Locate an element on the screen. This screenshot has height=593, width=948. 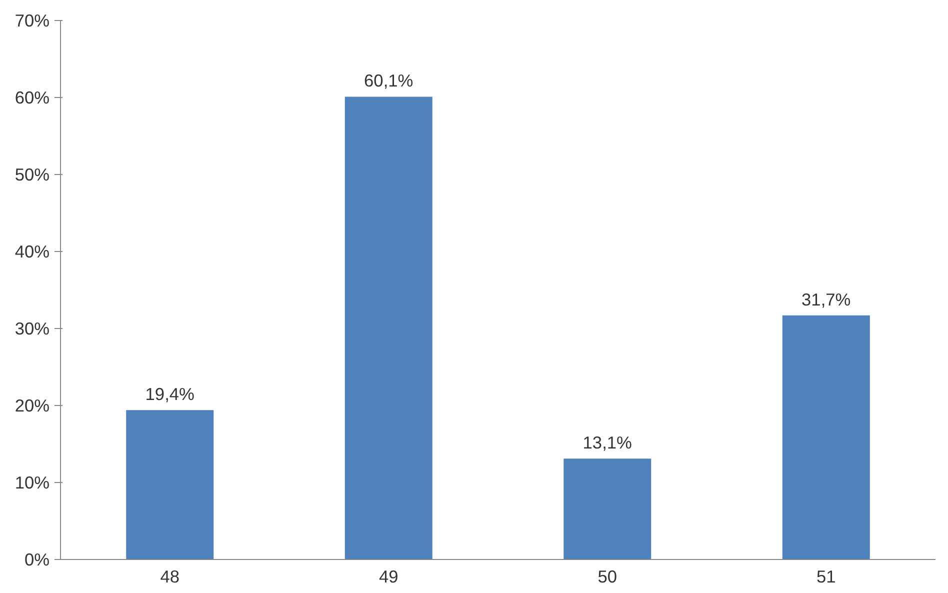
data-label: 60,1% is located at coordinates (389, 80).